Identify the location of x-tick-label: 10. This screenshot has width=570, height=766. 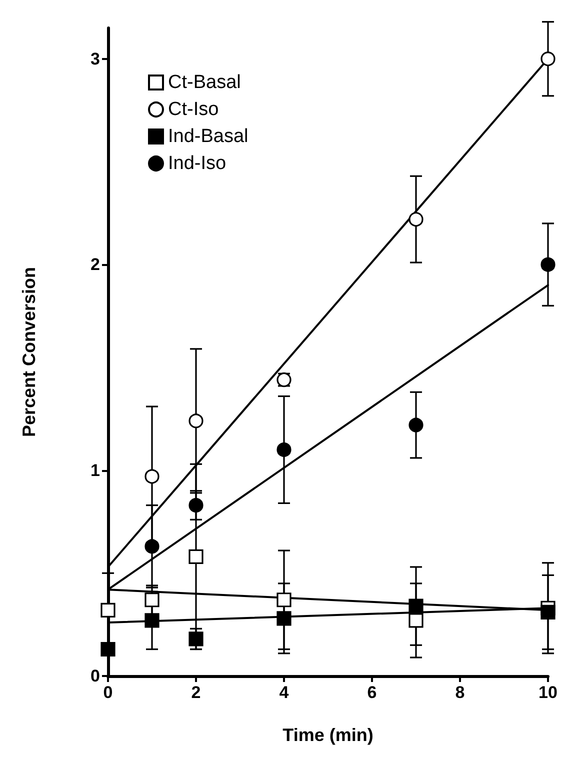
(548, 692).